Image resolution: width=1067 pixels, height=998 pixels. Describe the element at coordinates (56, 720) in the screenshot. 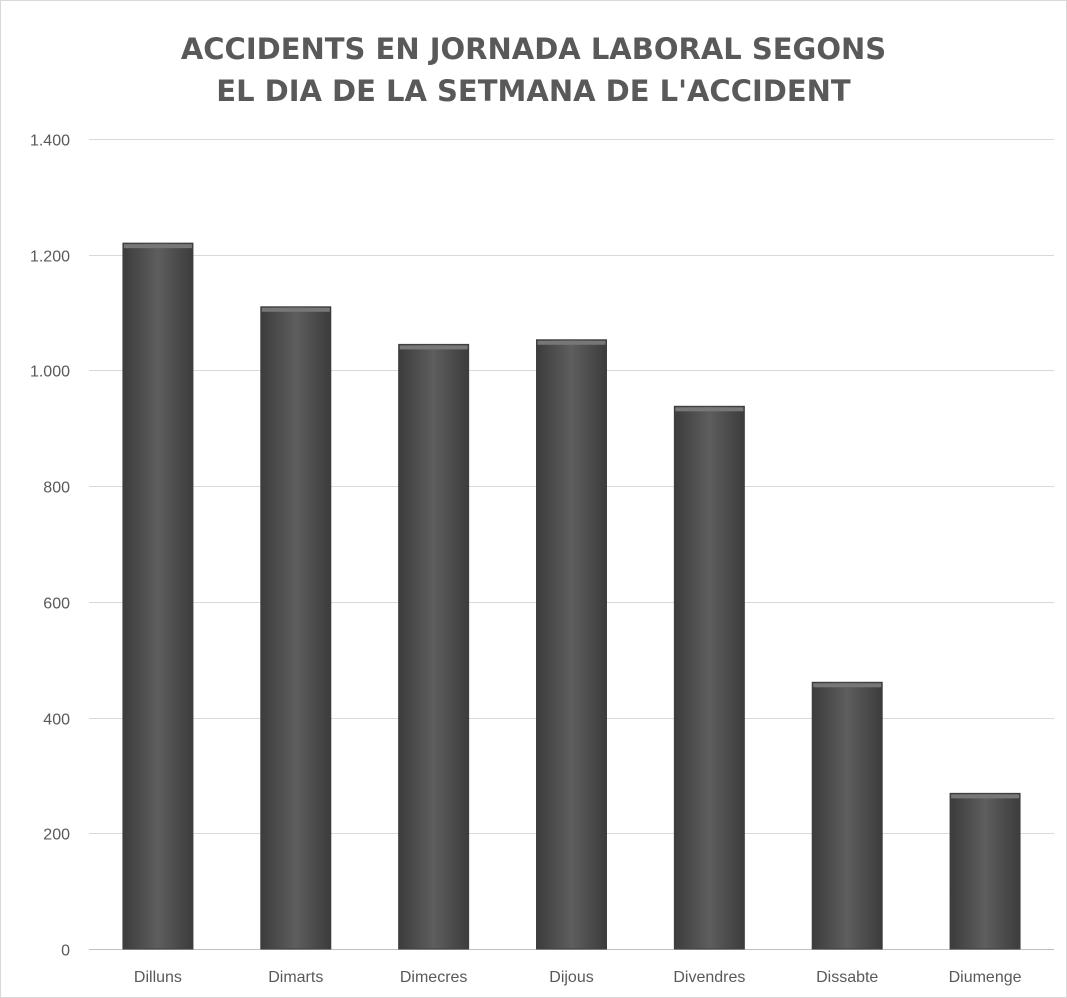

I see `y-tick-label: 400` at that location.